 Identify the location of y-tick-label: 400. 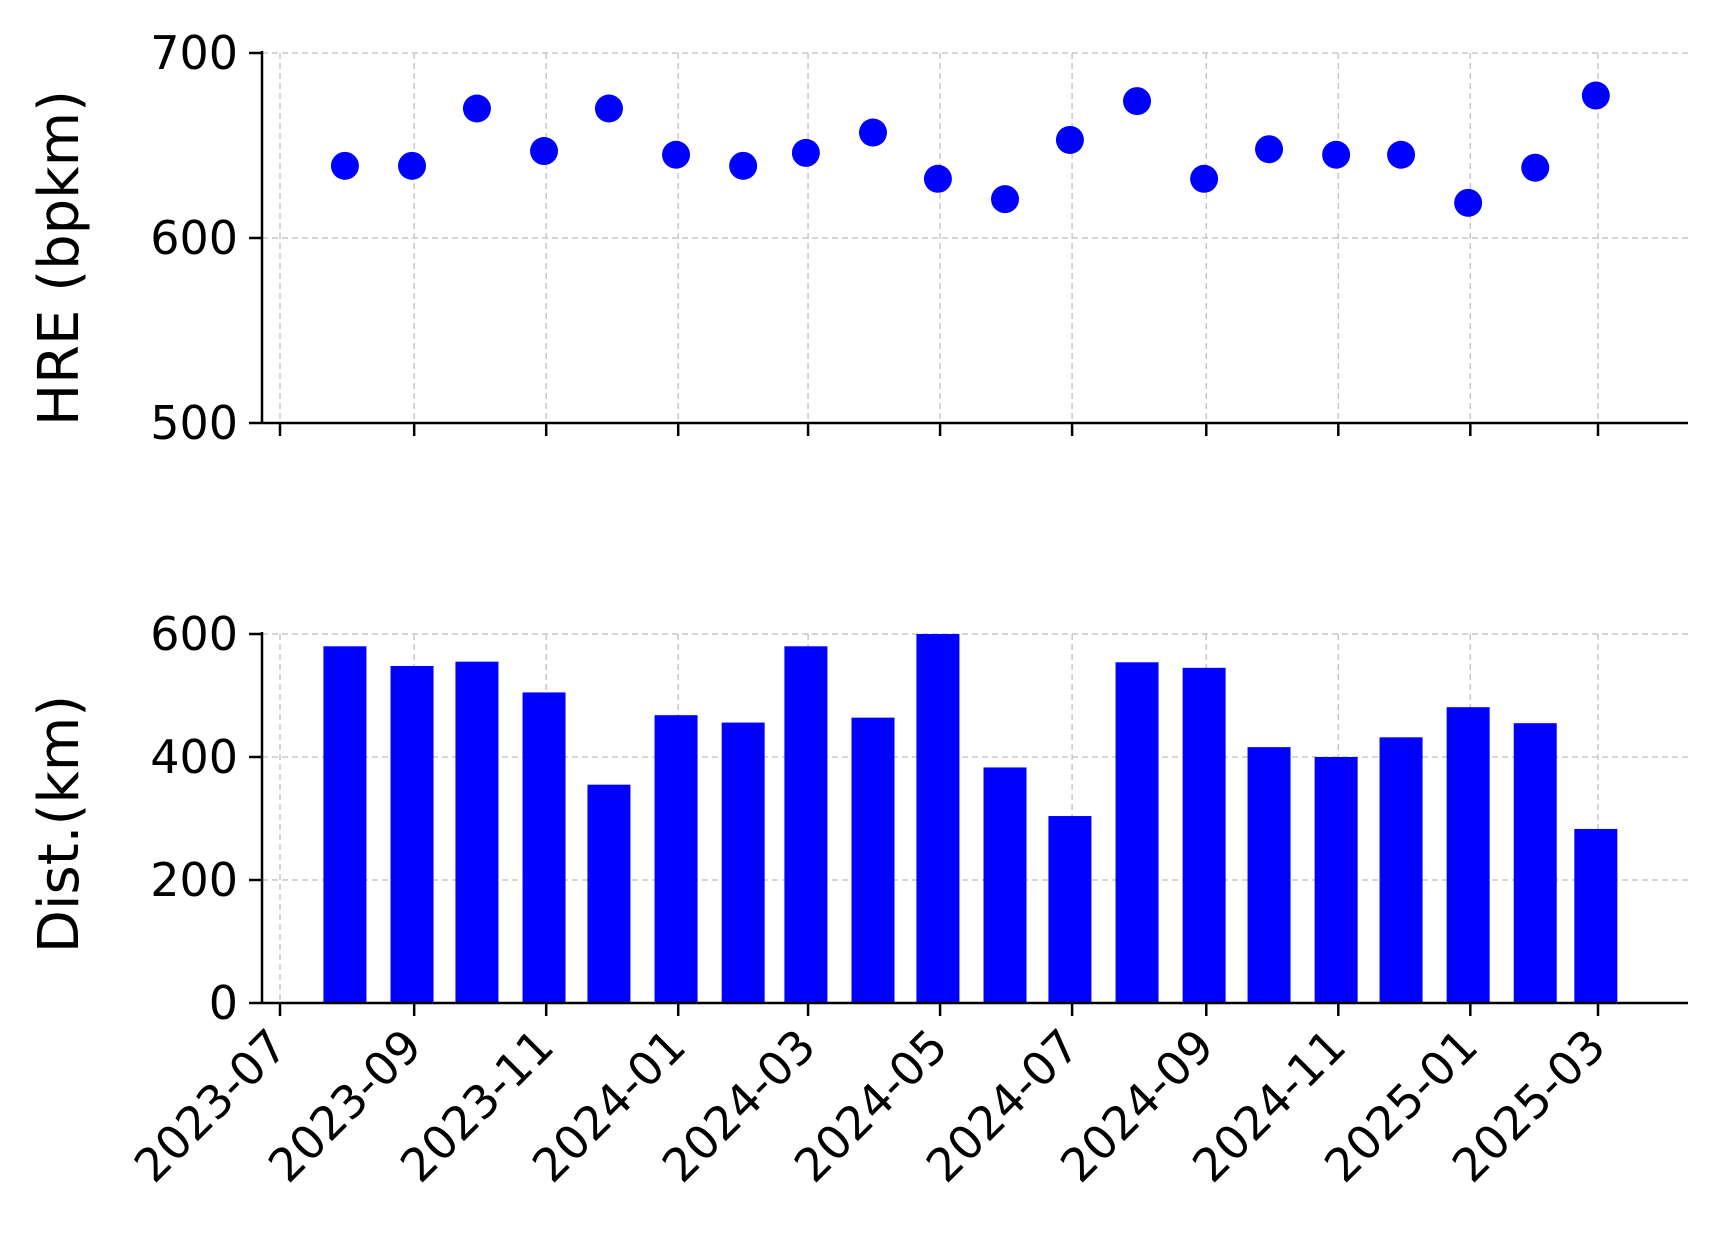
(194, 757).